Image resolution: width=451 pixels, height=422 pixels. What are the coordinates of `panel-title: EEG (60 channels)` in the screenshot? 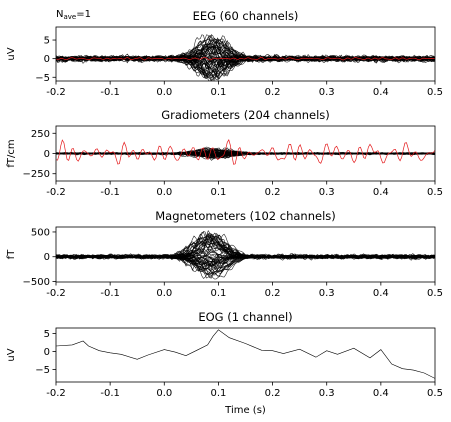 It's located at (246, 16).